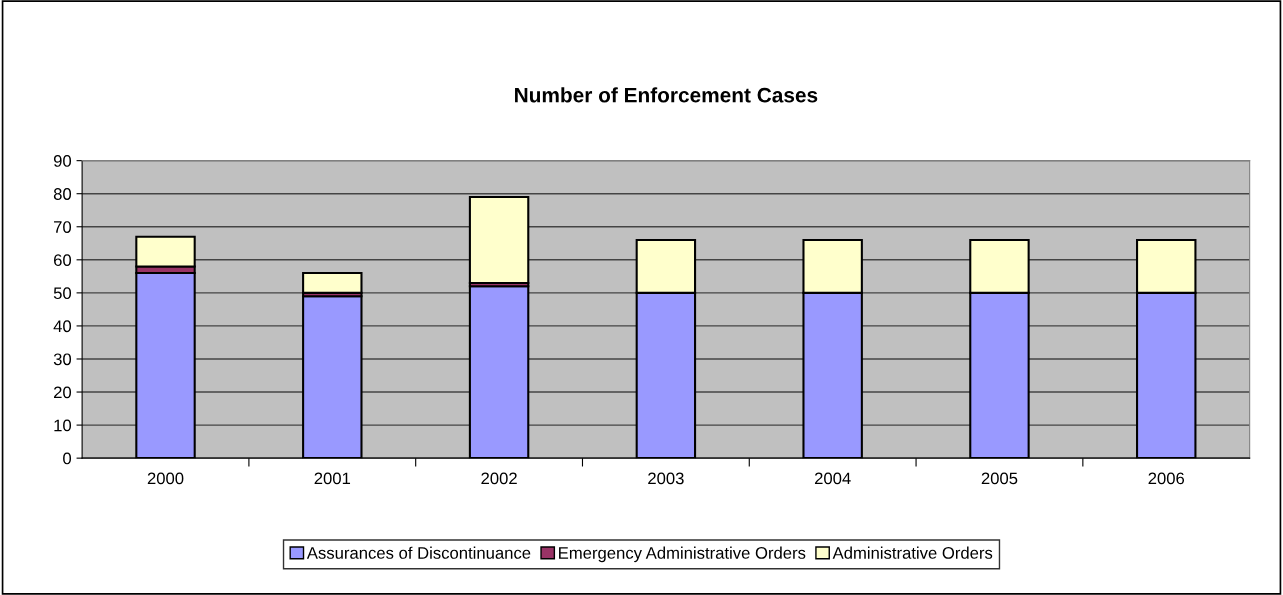 The image size is (1283, 595). I want to click on legend-label: Administrative Orders, so click(912, 552).